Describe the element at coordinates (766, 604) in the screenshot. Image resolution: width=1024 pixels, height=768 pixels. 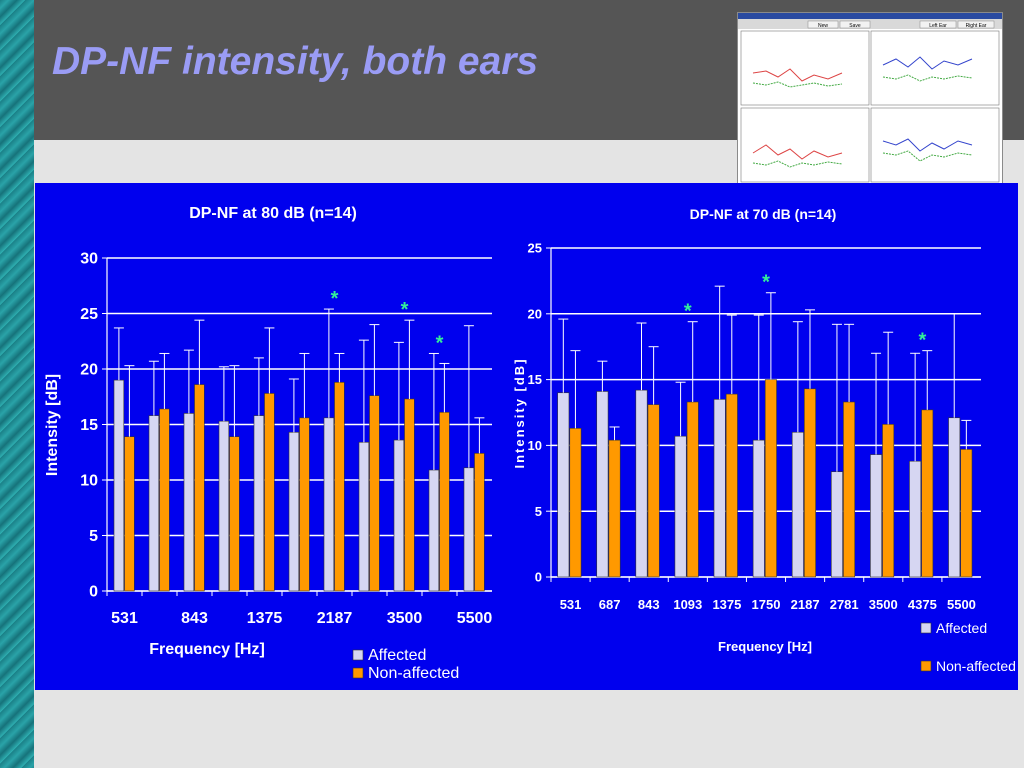
I see `x-tick-label: 1750` at that location.